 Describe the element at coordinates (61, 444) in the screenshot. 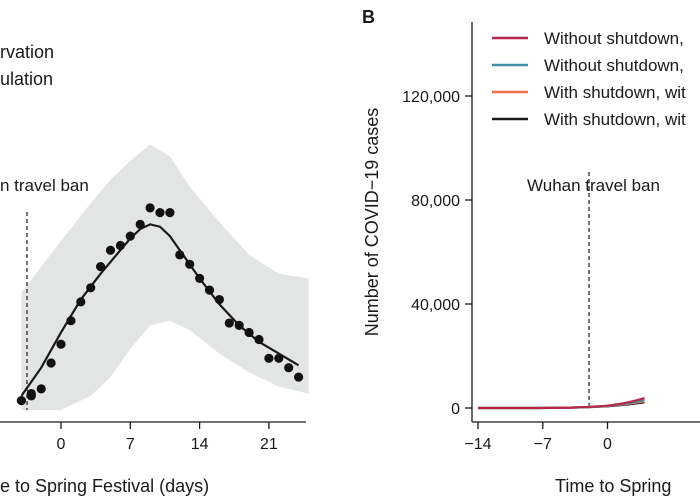

I see `x-tick-label-a: 0` at that location.